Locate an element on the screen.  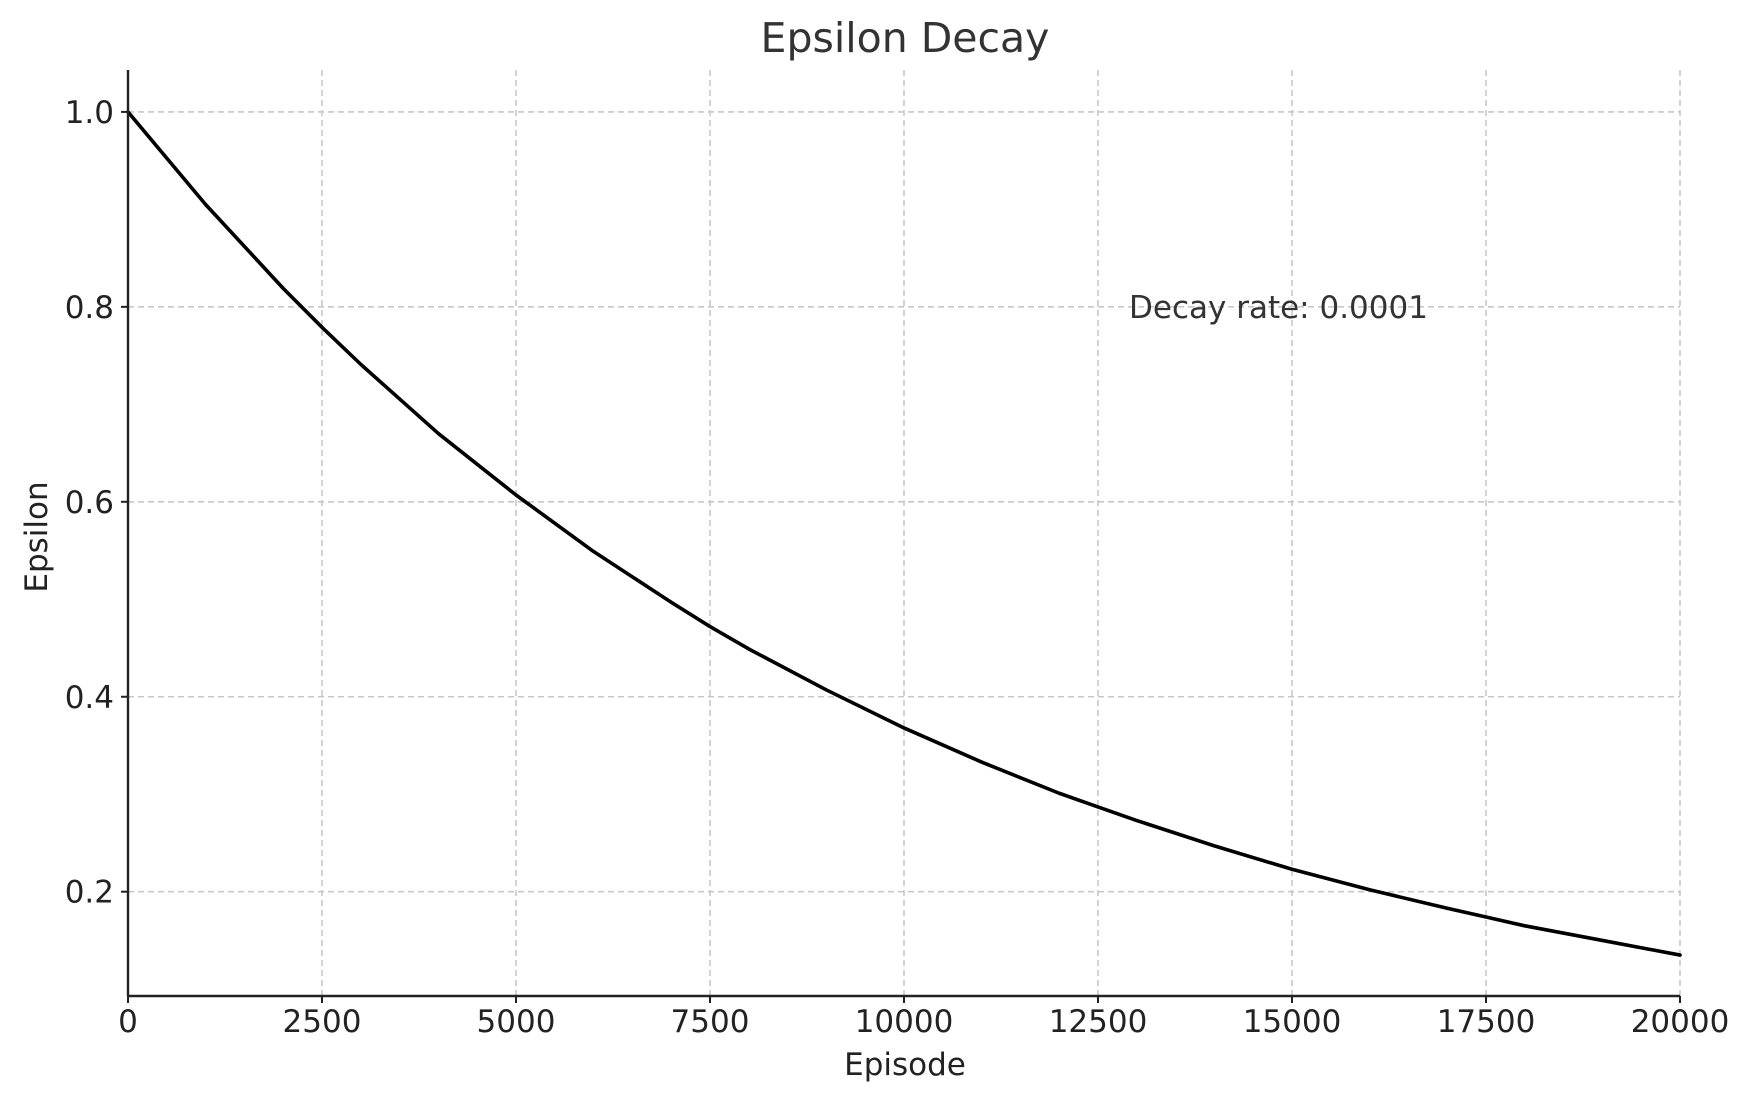
x-tick-label: 2500 is located at coordinates (322, 1022).